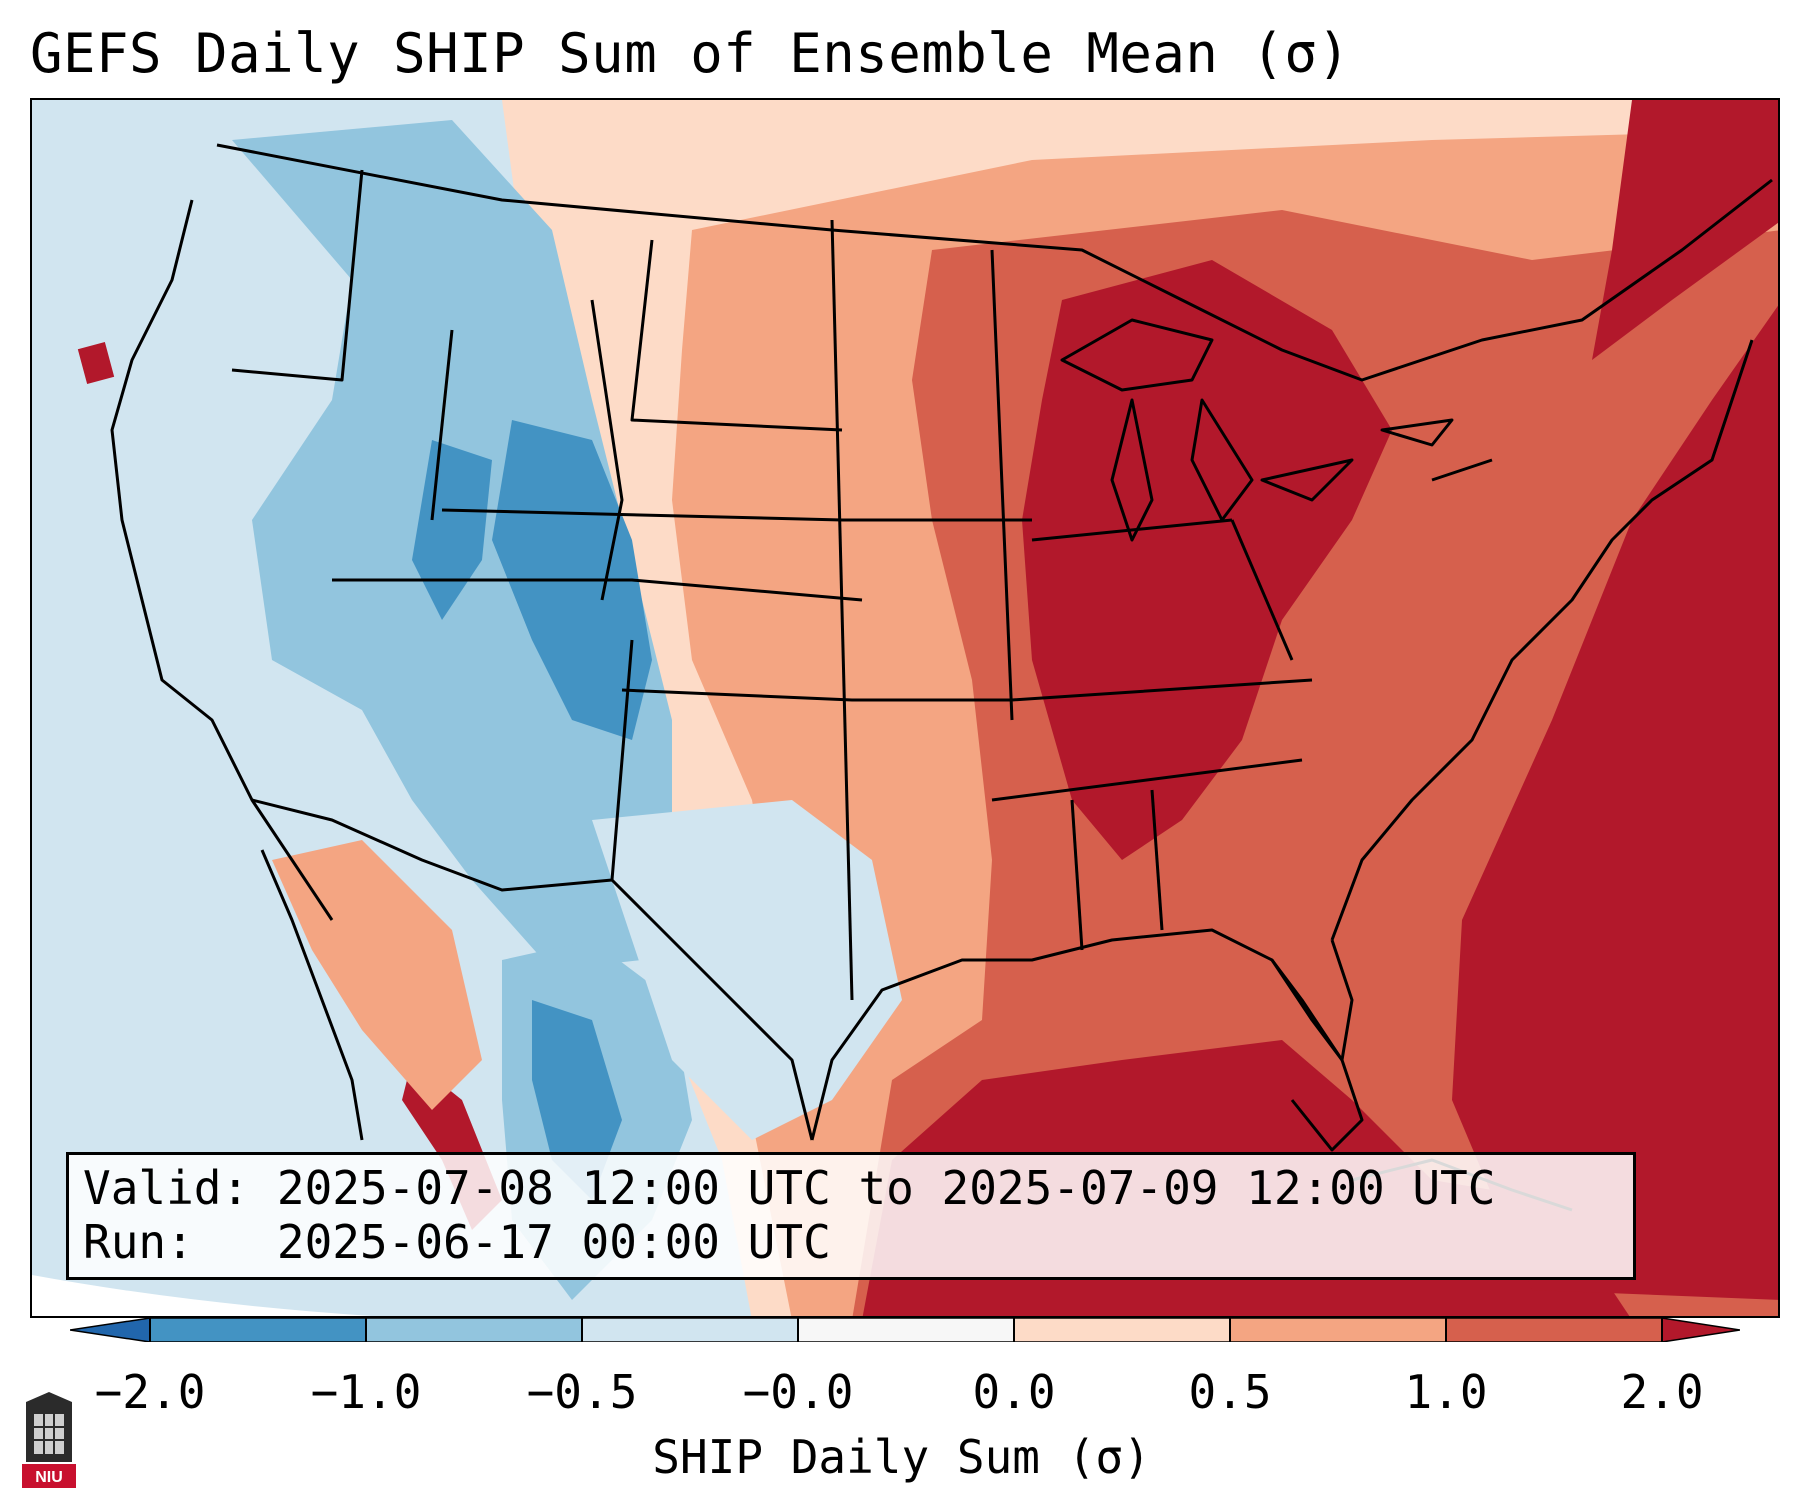  What do you see at coordinates (1685, 230) in the screenshot?
I see `extreme-quebec` at bounding box center [1685, 230].